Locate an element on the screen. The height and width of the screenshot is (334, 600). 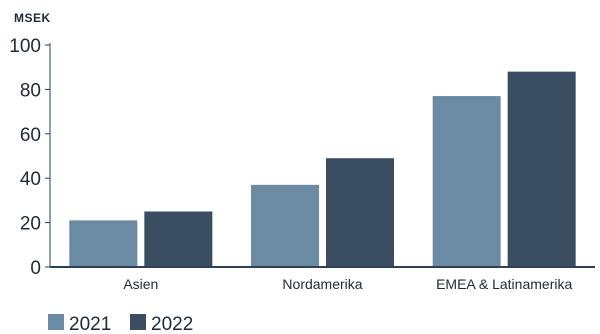
y-tick-label: 60 is located at coordinates (30, 135).